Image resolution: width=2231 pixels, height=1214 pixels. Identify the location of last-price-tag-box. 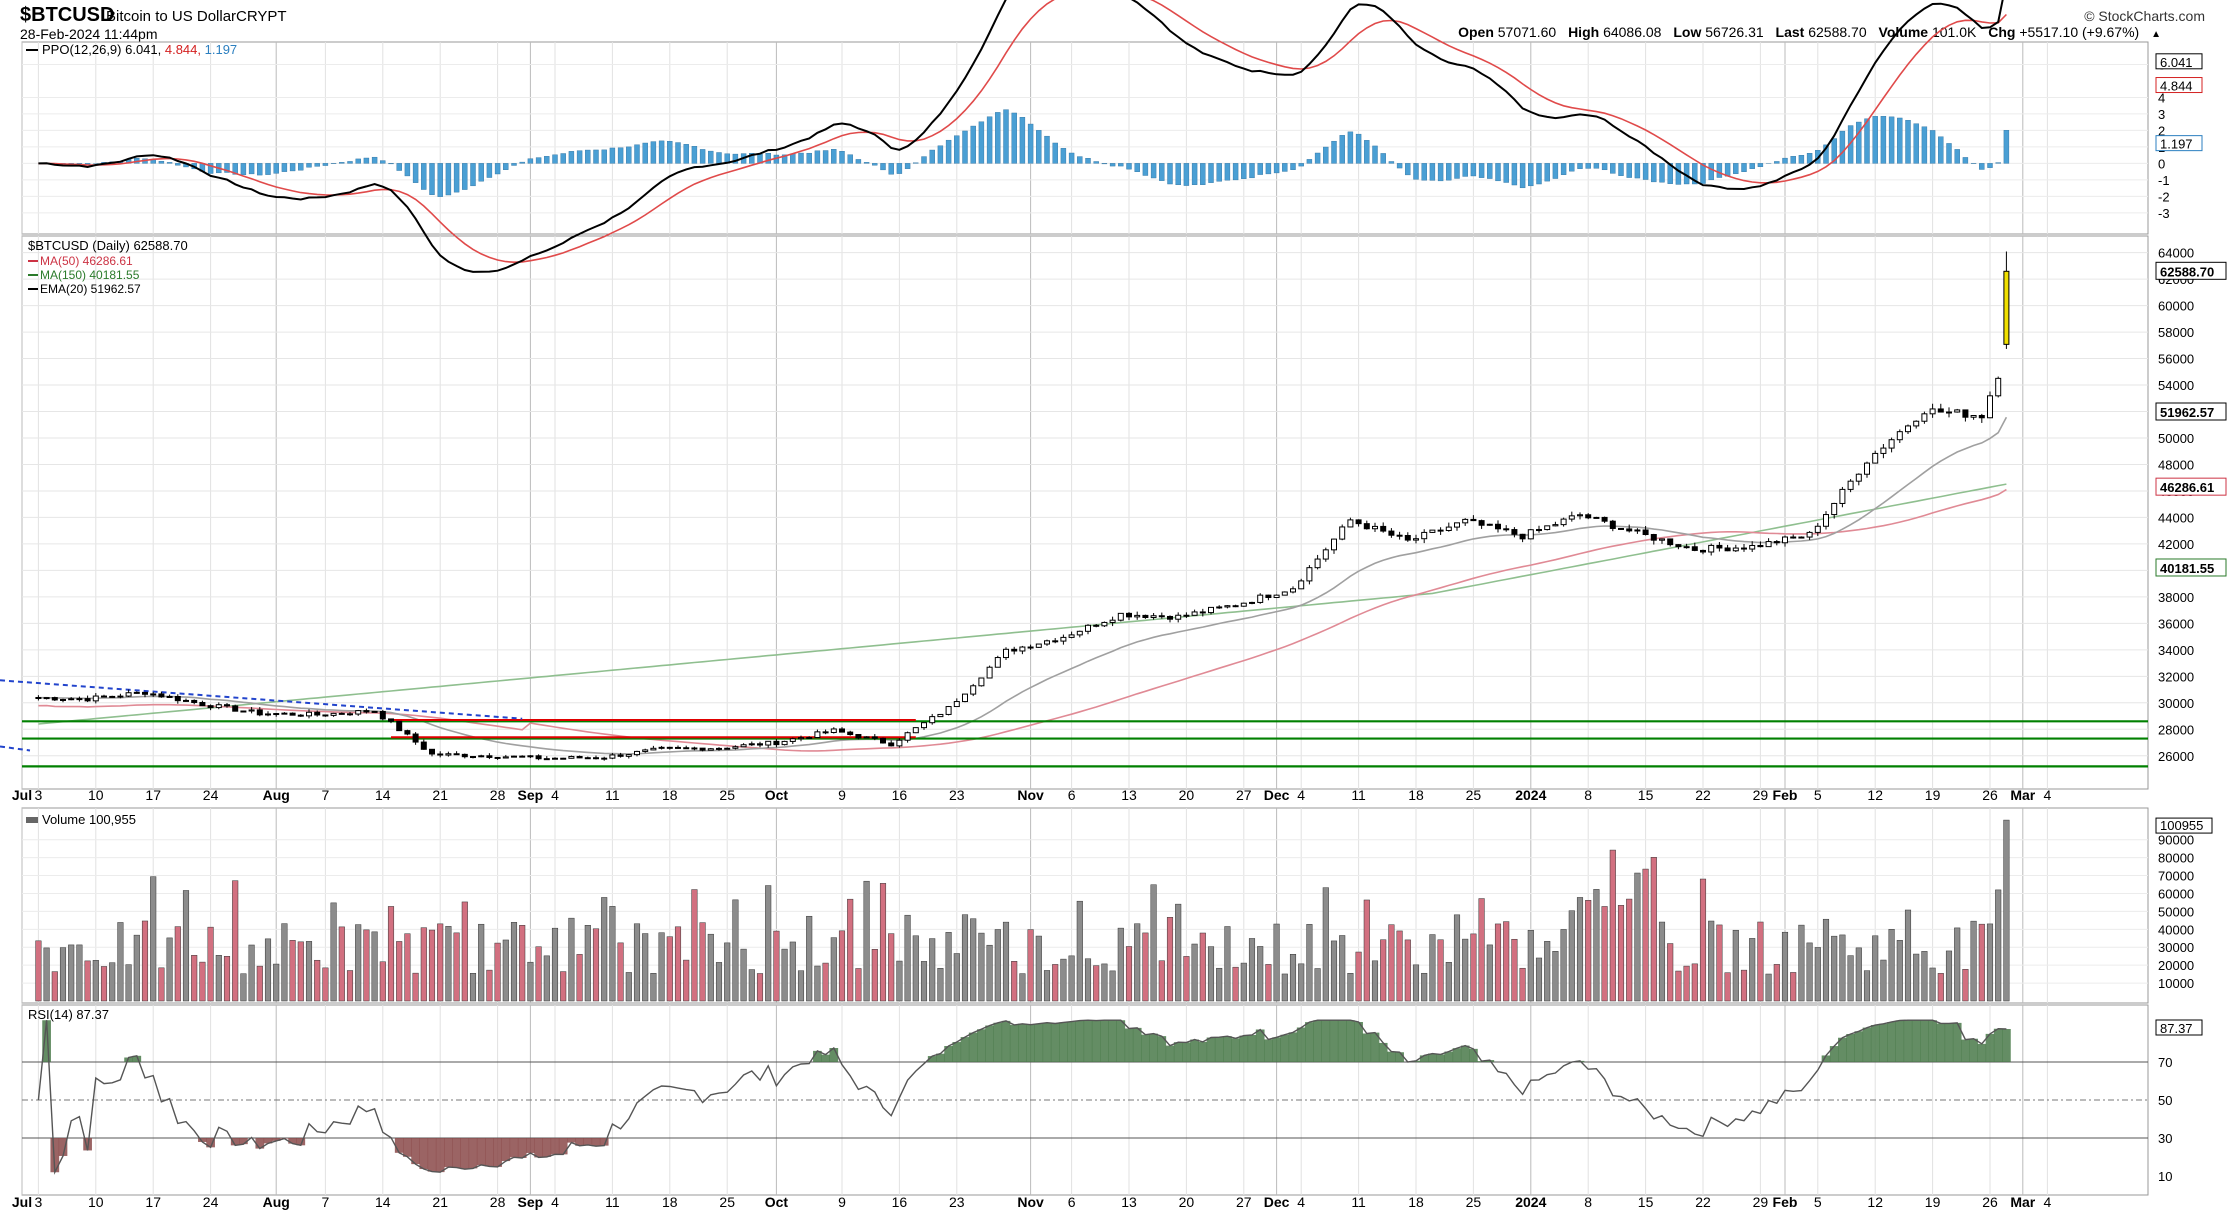
(2191, 270).